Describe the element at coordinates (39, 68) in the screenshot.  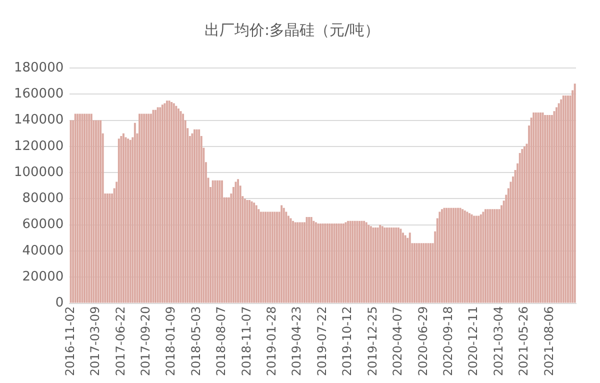
I see `y-tick-label: 180000` at that location.